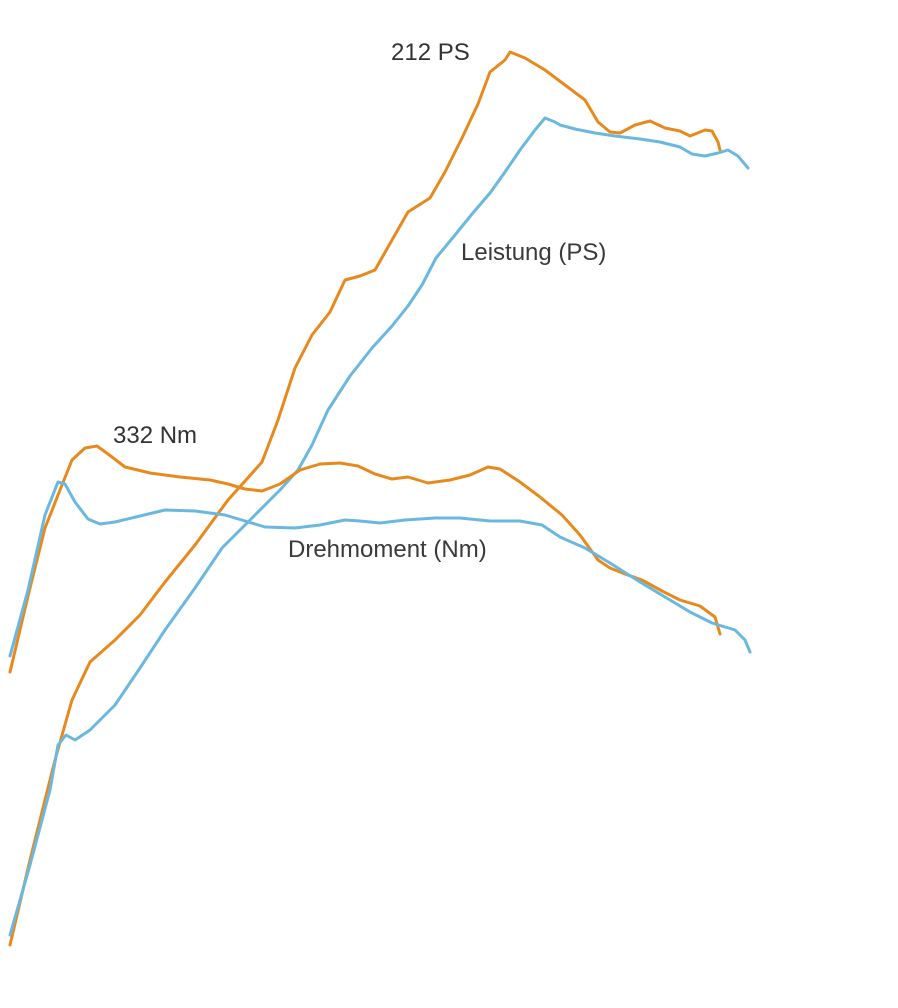  What do you see at coordinates (380, 569) in the screenshot?
I see `torque-curve-blue` at bounding box center [380, 569].